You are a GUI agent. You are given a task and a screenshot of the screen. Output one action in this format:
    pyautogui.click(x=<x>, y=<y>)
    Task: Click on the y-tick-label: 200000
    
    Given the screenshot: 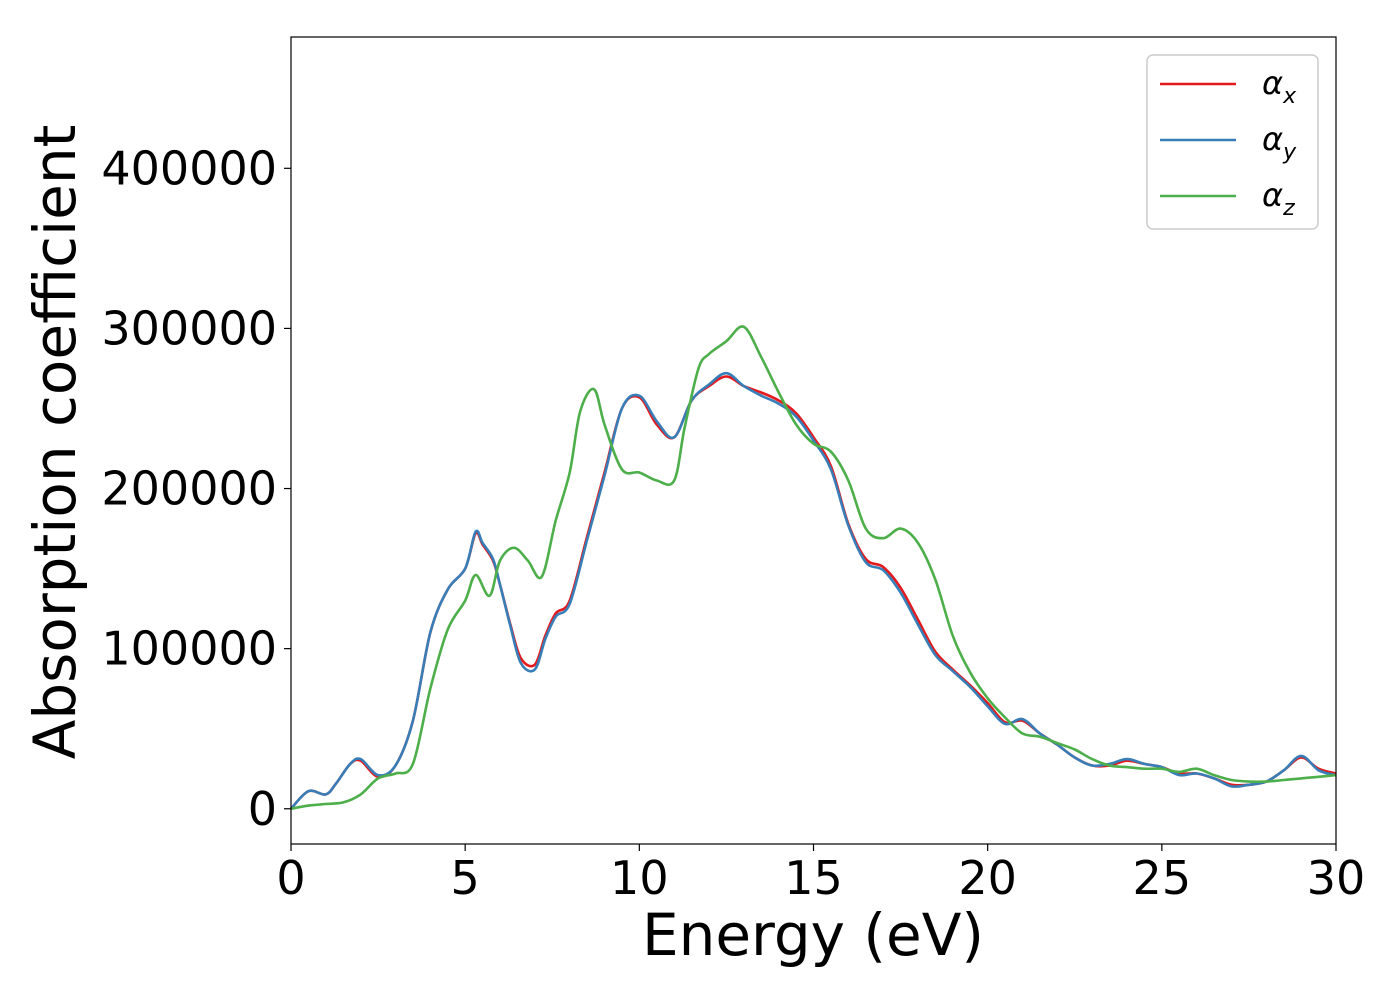 What is the action you would take?
    pyautogui.click(x=189, y=489)
    